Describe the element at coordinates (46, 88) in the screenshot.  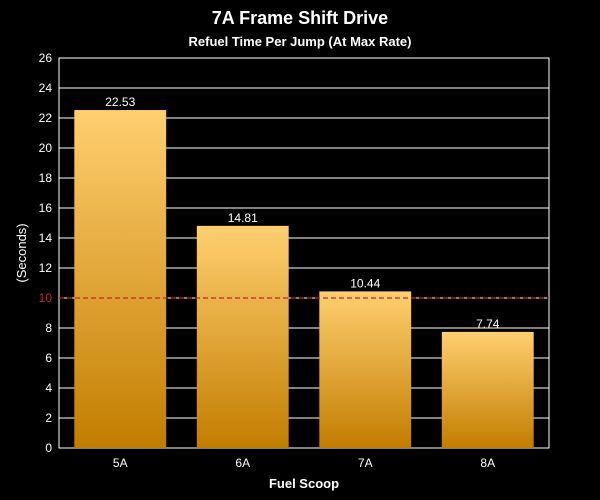
I see `y-tick-label: 24` at that location.